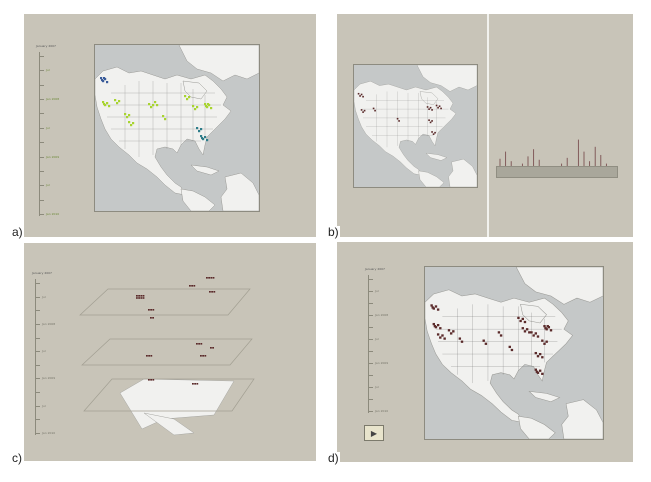 The height and width of the screenshot is (482, 651). I want to click on panel-label-b: b), so click(333, 232).